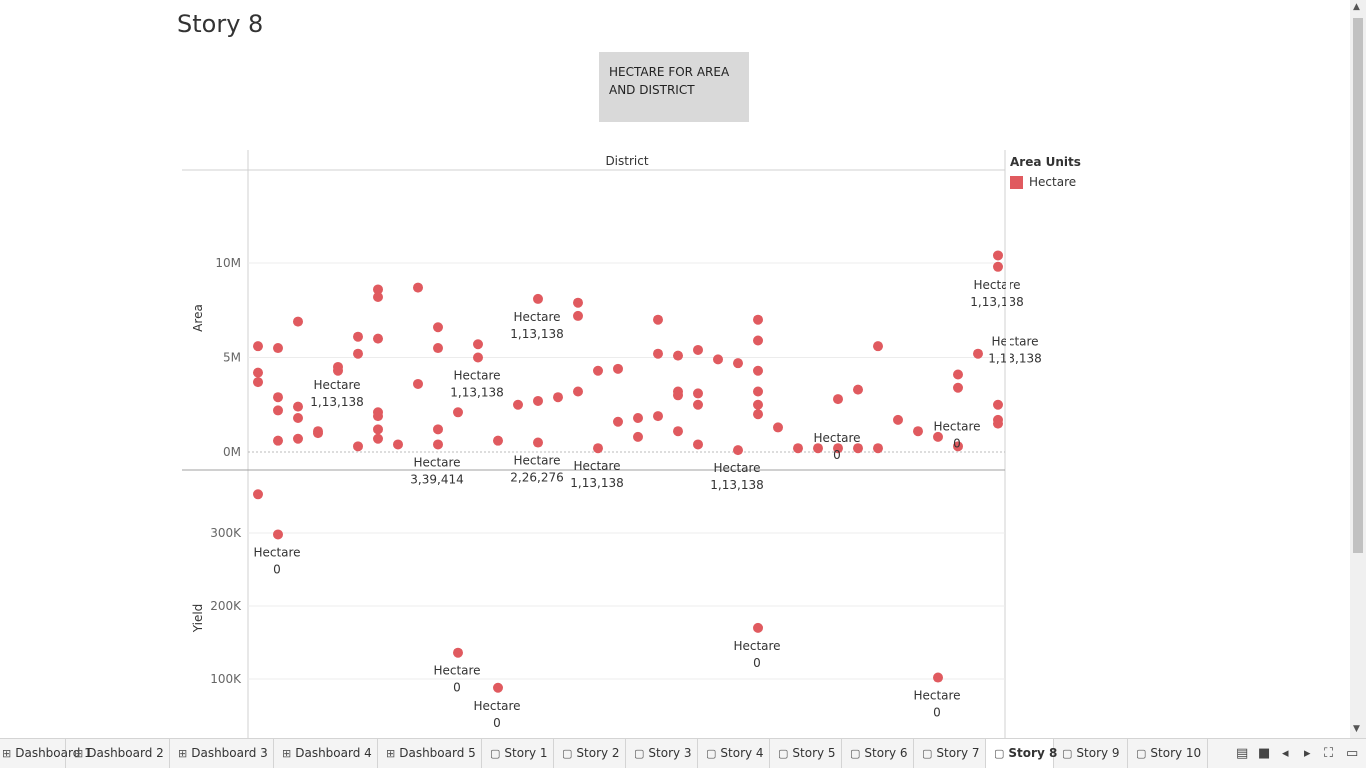 The width and height of the screenshot is (1366, 768). Describe the element at coordinates (1285, 753) in the screenshot. I see `prev-icon: ◂` at that location.